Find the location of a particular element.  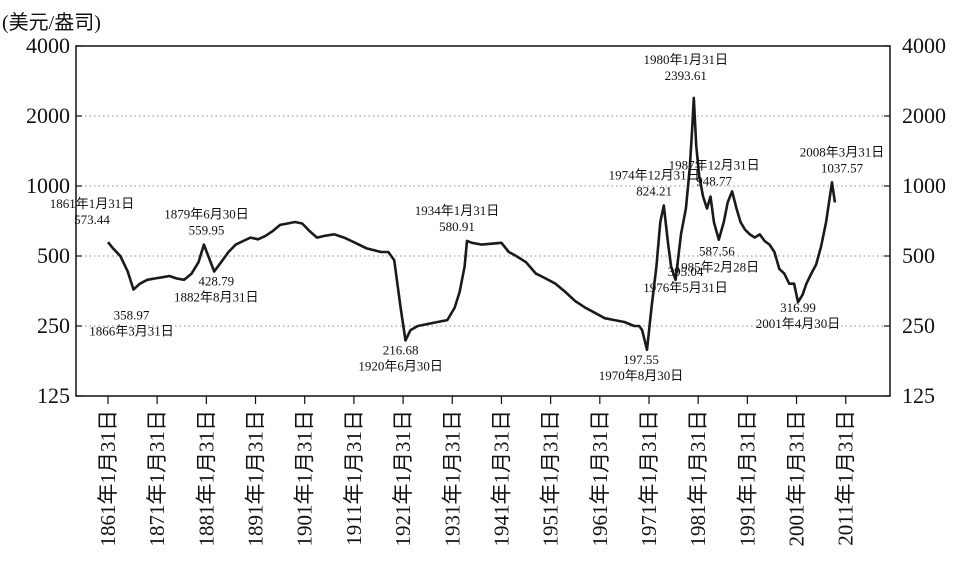

y-tick-label-right: 250 is located at coordinates (918, 325).